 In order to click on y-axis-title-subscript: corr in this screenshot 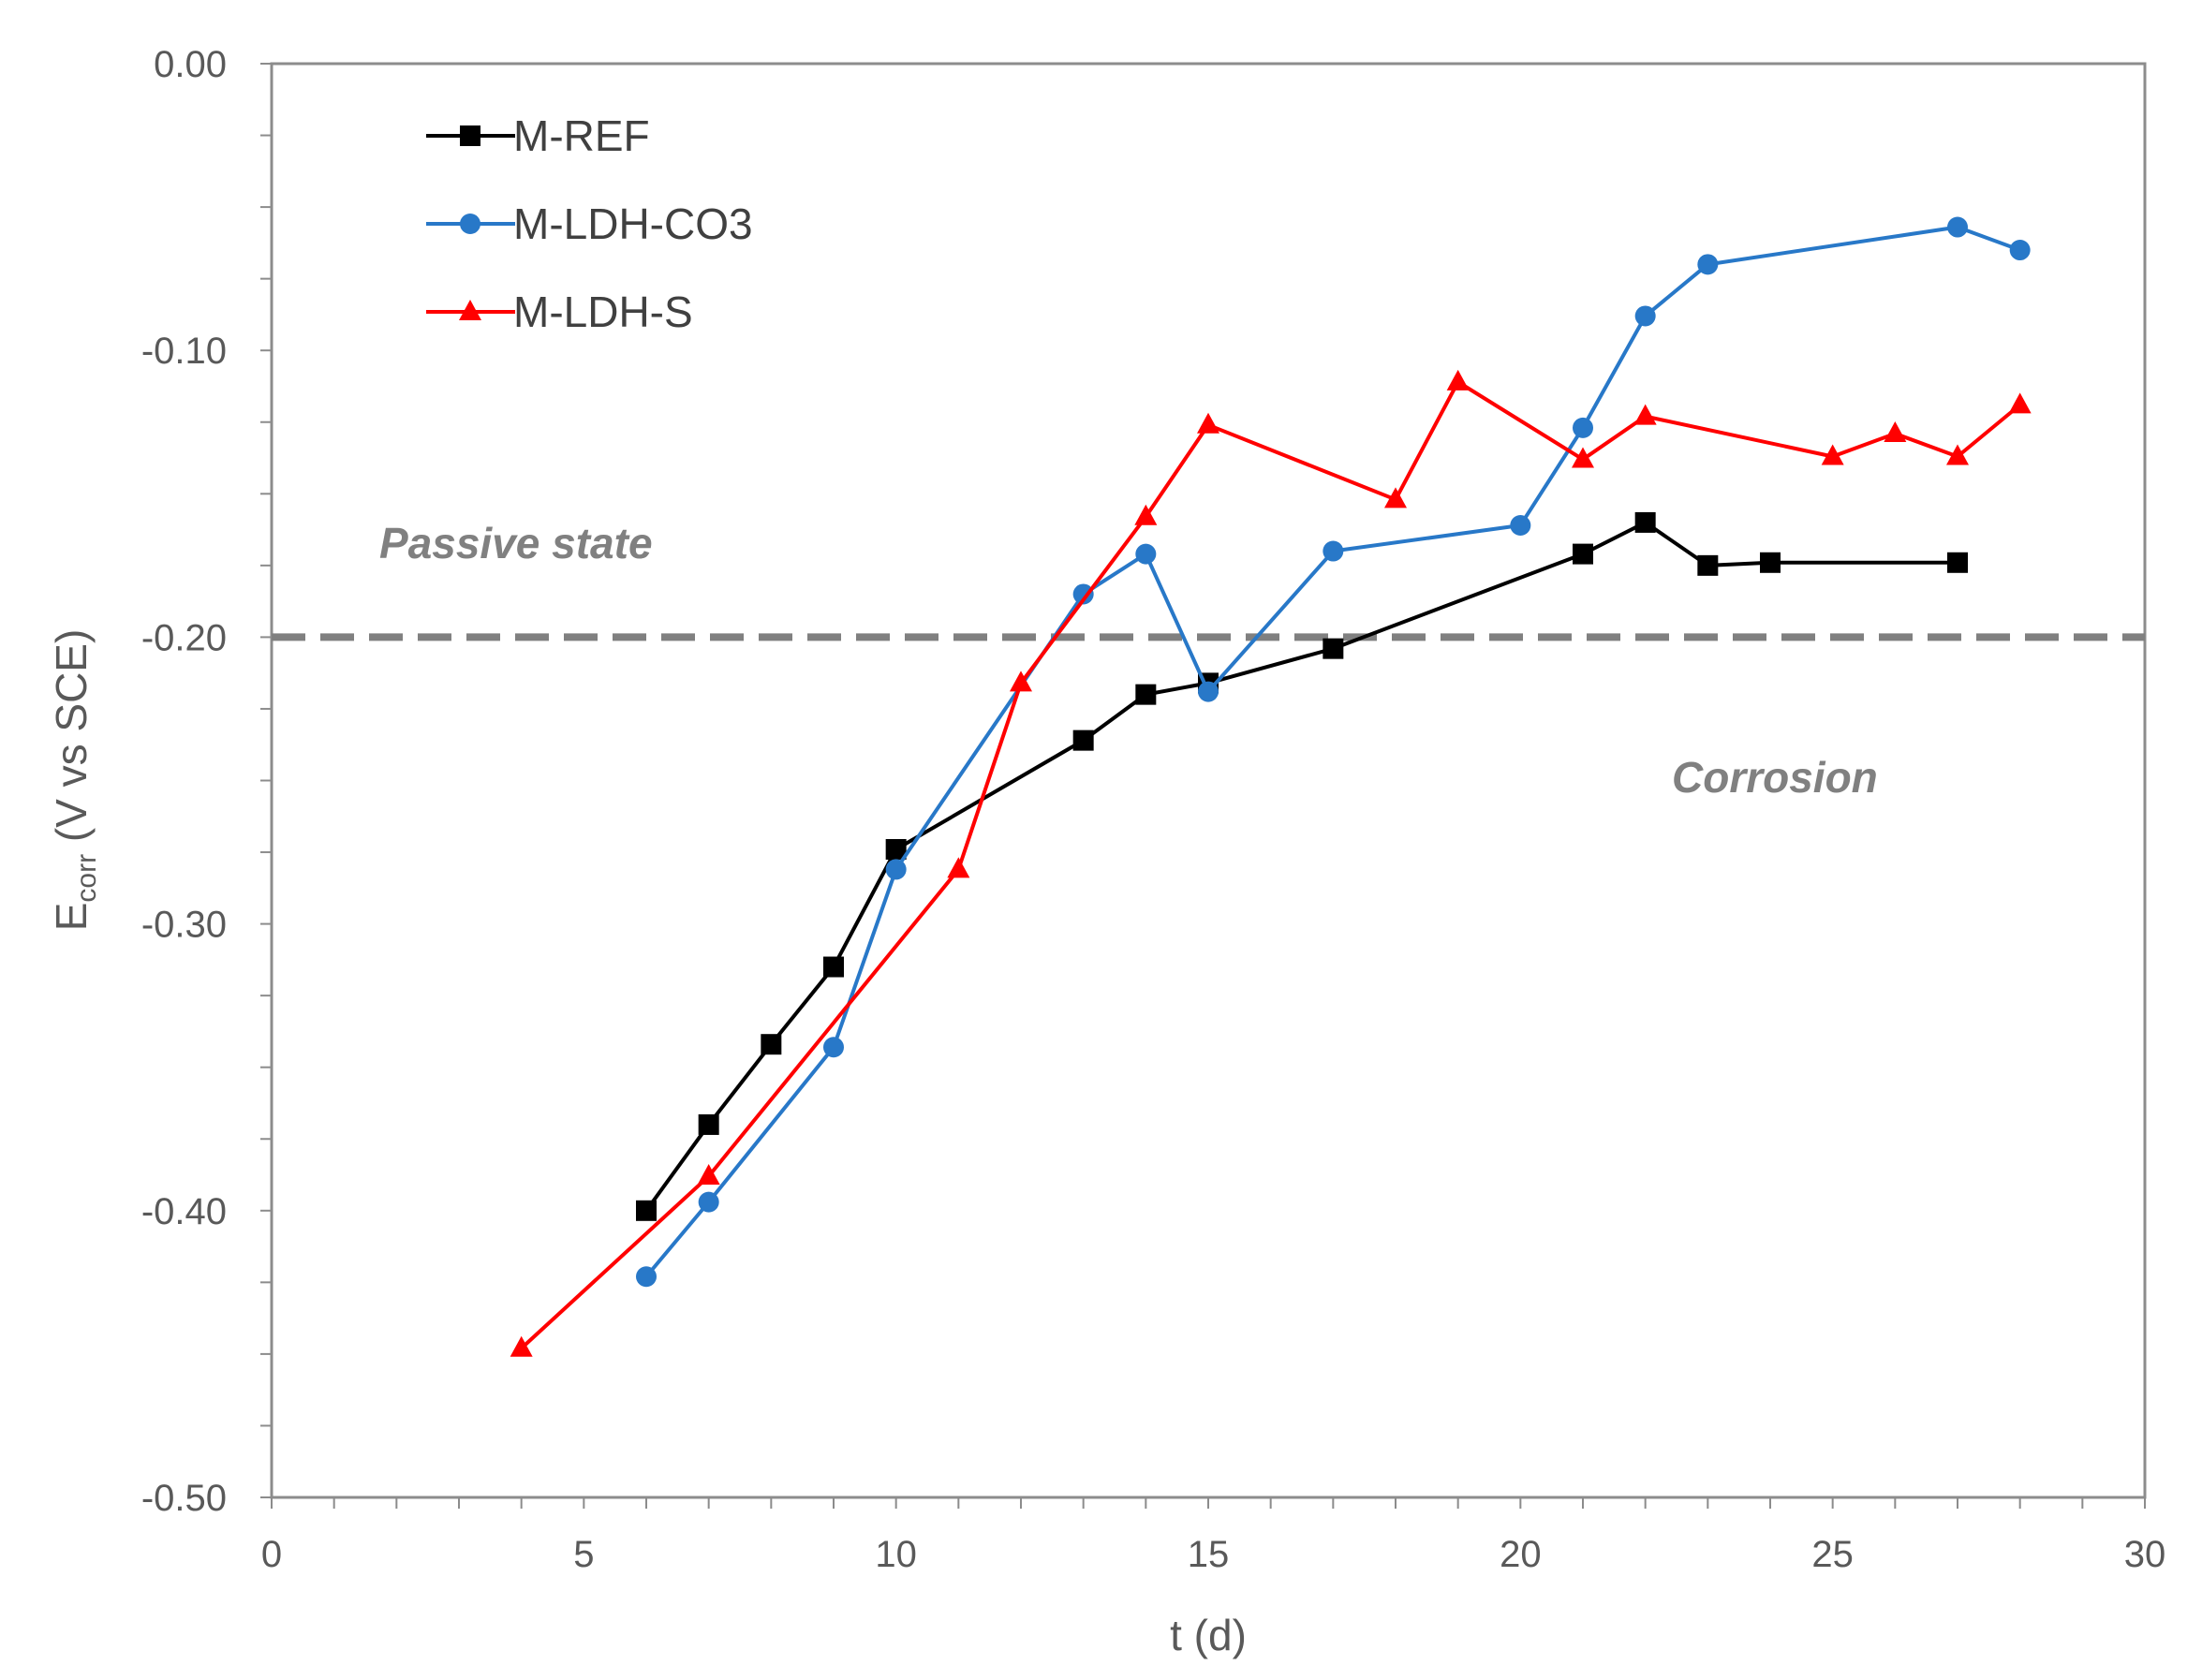, I will do `click(86, 878)`.